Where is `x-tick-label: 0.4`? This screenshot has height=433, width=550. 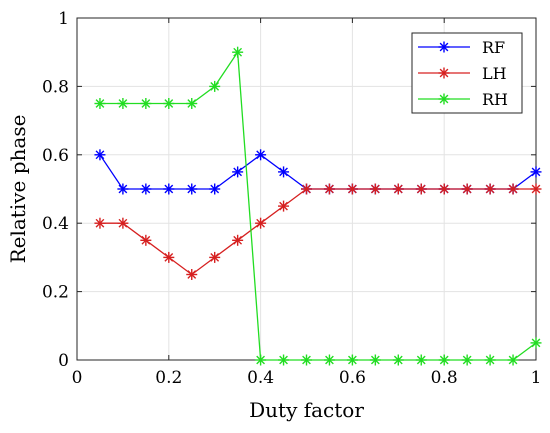 x-tick-label: 0.4 is located at coordinates (260, 378).